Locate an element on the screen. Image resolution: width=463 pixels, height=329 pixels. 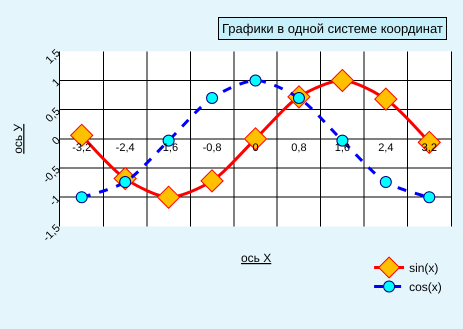
x-tick-label: -0,8 is located at coordinates (212, 148).